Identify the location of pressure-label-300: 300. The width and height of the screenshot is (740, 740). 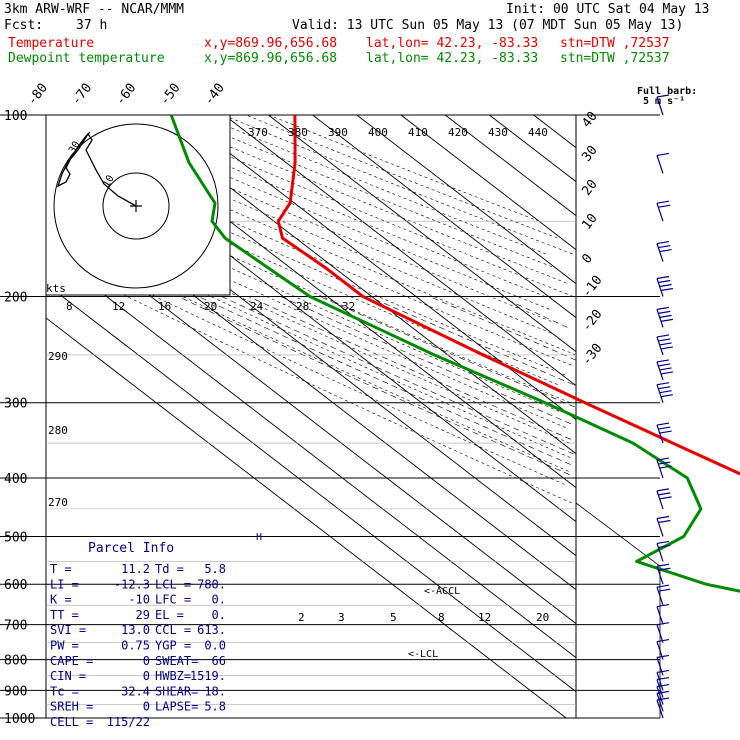
(15, 404).